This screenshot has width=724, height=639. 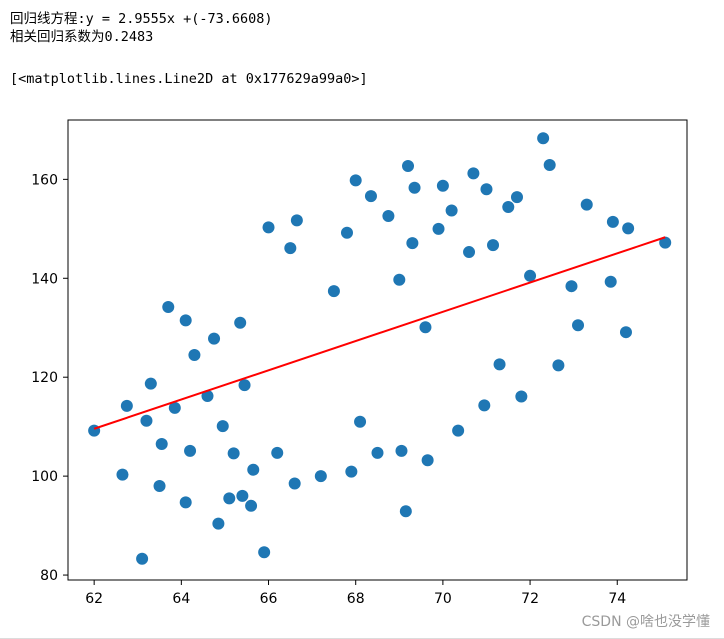 What do you see at coordinates (617, 599) in the screenshot?
I see `x-tick-label: 74` at bounding box center [617, 599].